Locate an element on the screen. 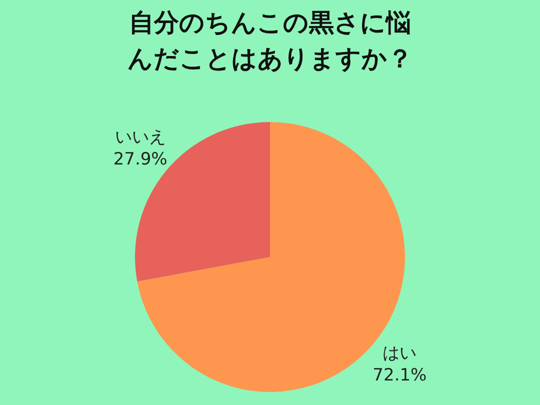  data-label: 72.1% is located at coordinates (399, 375).